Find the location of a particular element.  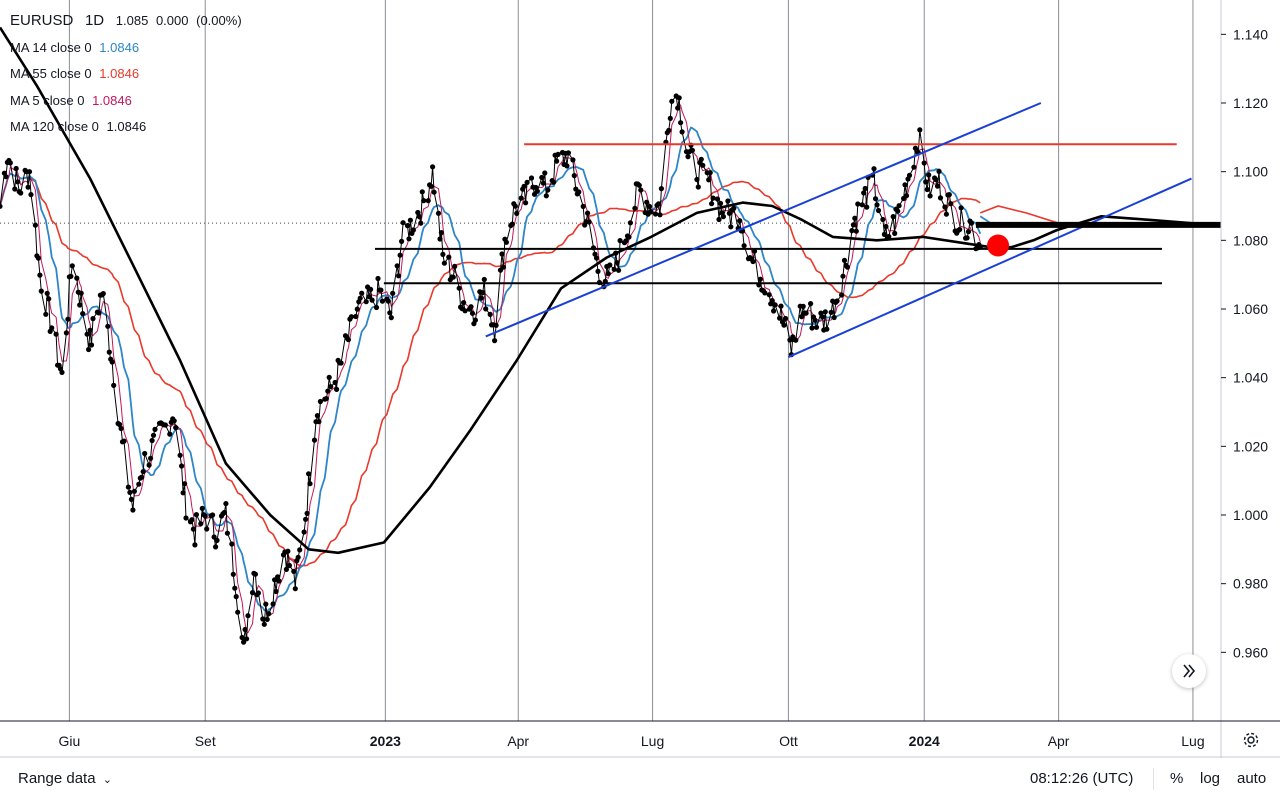

date-range-button: Range data ⌄ is located at coordinates (65, 778).